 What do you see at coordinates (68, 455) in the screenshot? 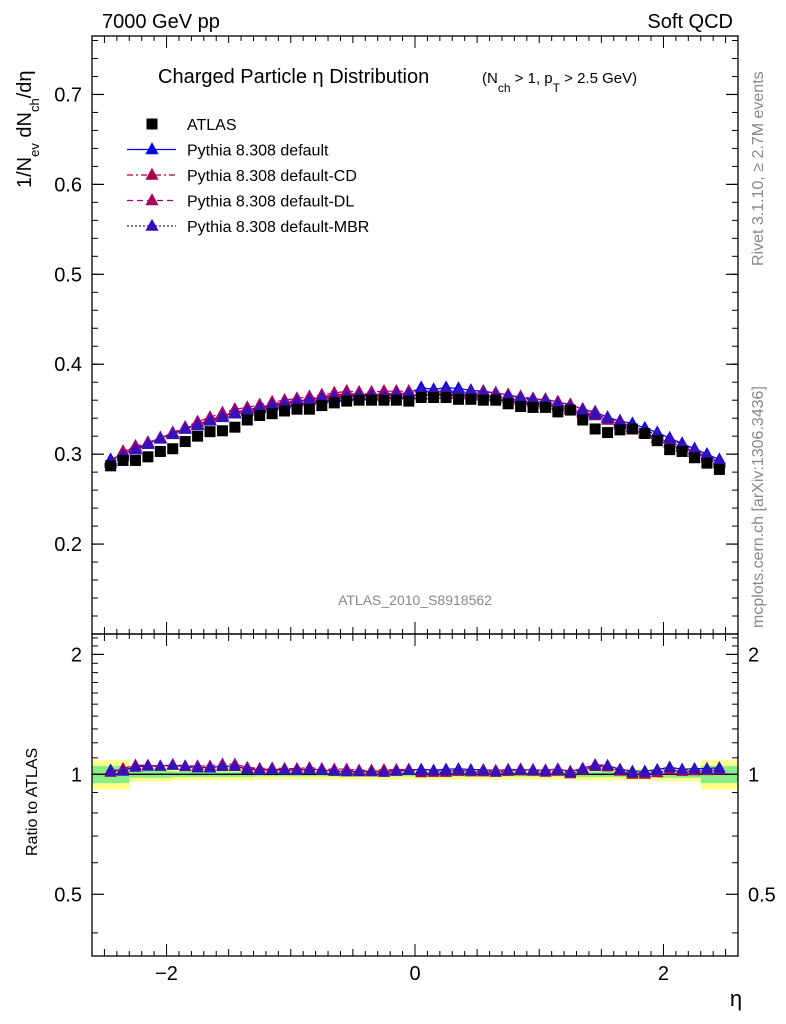
I see `main-y-tick-label: 0.3` at bounding box center [68, 455].